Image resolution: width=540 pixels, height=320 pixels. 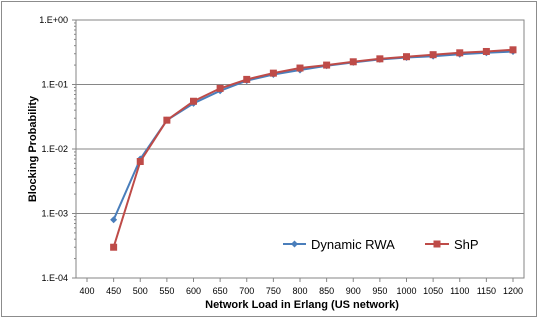 What do you see at coordinates (140, 291) in the screenshot?
I see `x-tick-label: 500` at bounding box center [140, 291].